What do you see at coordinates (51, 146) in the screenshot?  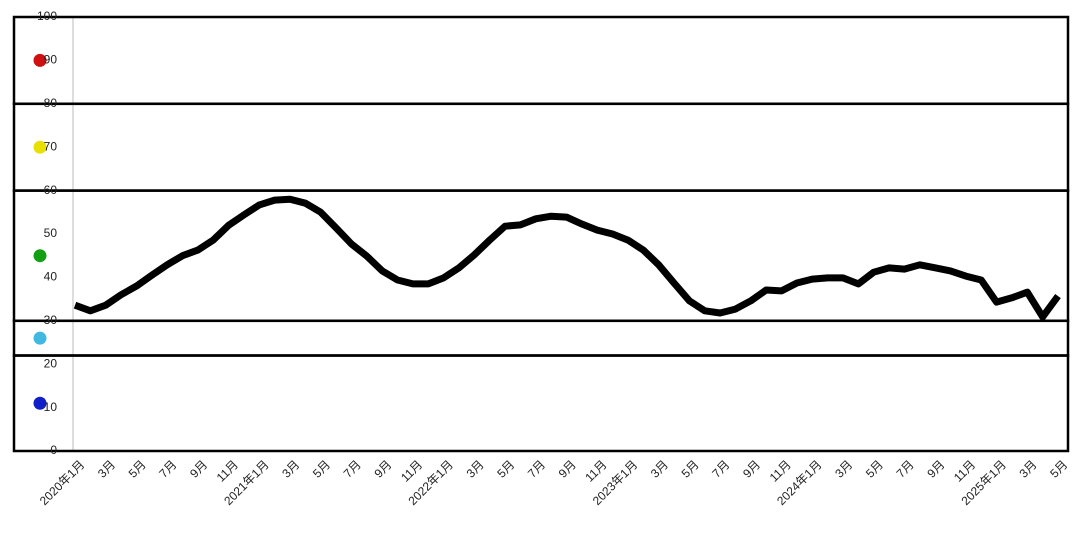 I see `y-tick-label: 70` at bounding box center [51, 146].